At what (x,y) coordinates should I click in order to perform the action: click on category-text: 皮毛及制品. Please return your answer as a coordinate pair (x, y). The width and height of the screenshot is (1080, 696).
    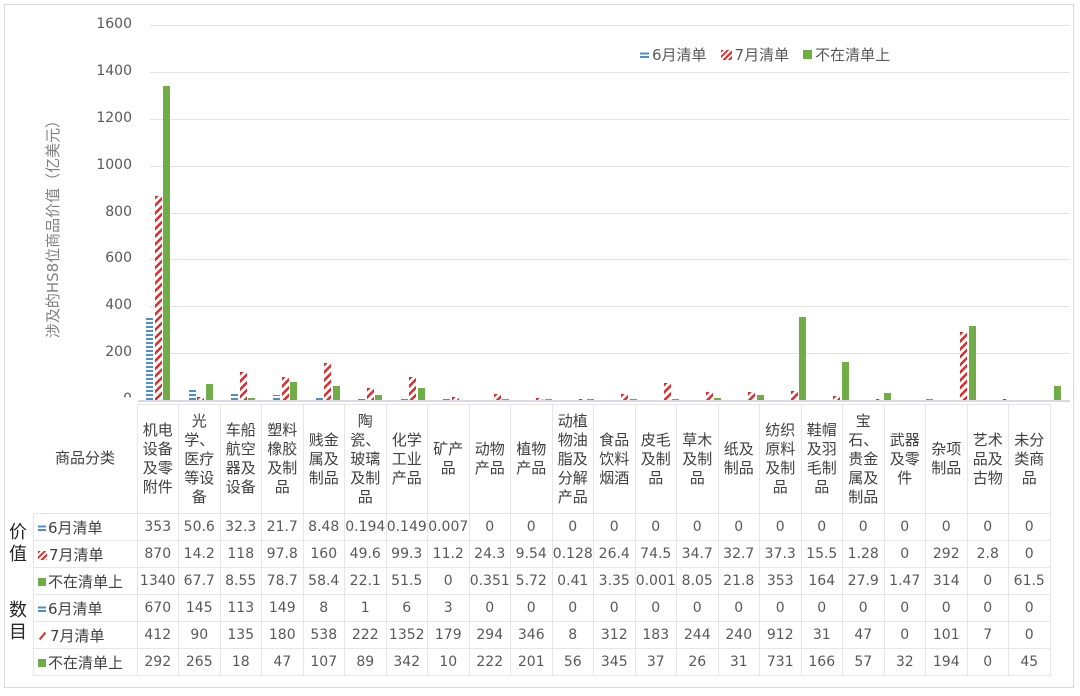
    Looking at the image, I should click on (655, 458).